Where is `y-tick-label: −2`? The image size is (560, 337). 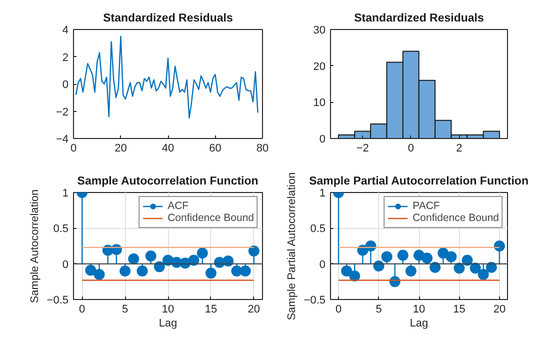
y-tick-label: −2 is located at coordinates (62, 112).